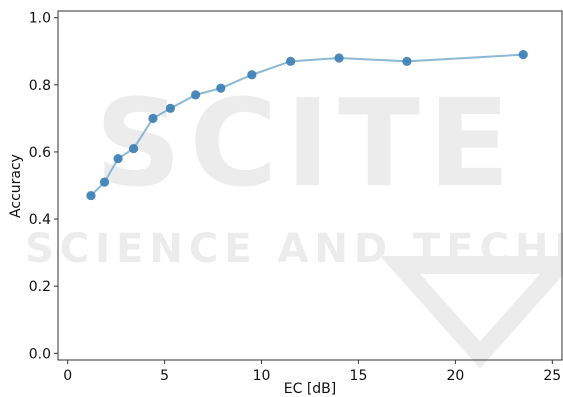 The width and height of the screenshot is (563, 397). What do you see at coordinates (455, 376) in the screenshot?
I see `x-tick-label: 20` at bounding box center [455, 376].